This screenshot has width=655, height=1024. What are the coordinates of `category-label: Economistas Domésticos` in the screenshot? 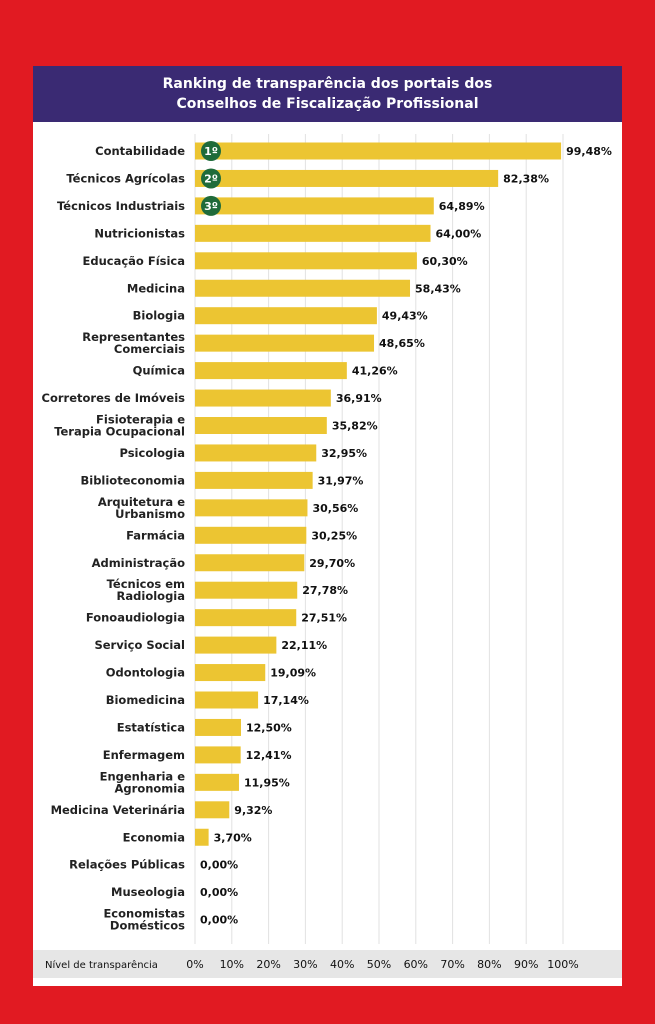 It's located at (144, 920).